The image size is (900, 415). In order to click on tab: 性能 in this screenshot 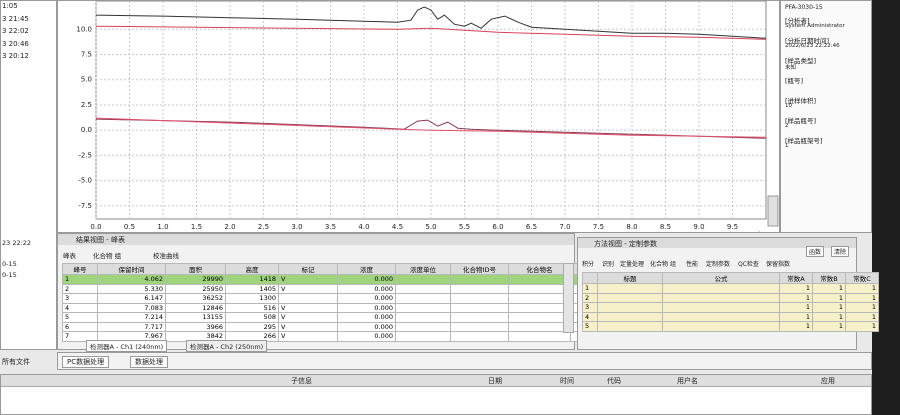, I will do `click(692, 264)`.